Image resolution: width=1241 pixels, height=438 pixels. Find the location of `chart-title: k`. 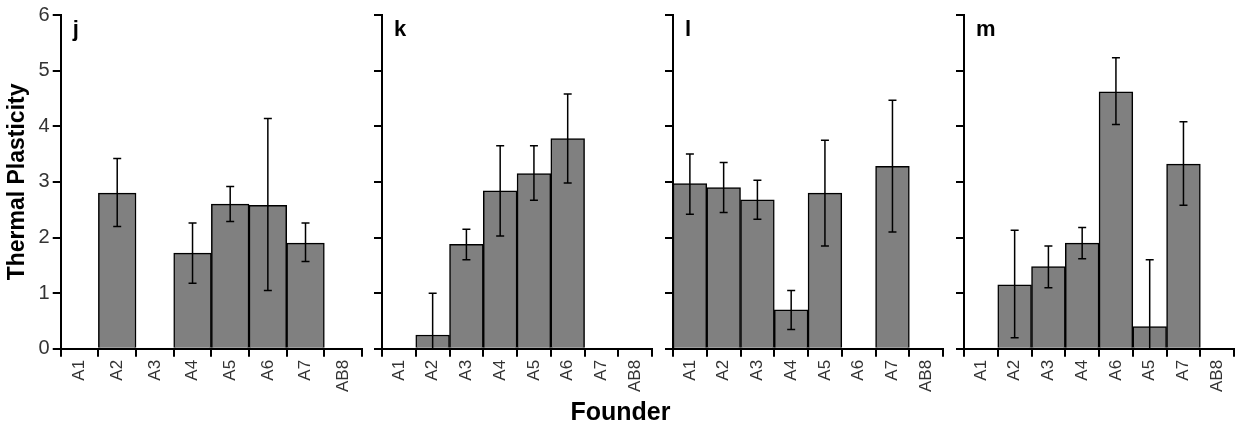

chart-title: k is located at coordinates (400, 29).